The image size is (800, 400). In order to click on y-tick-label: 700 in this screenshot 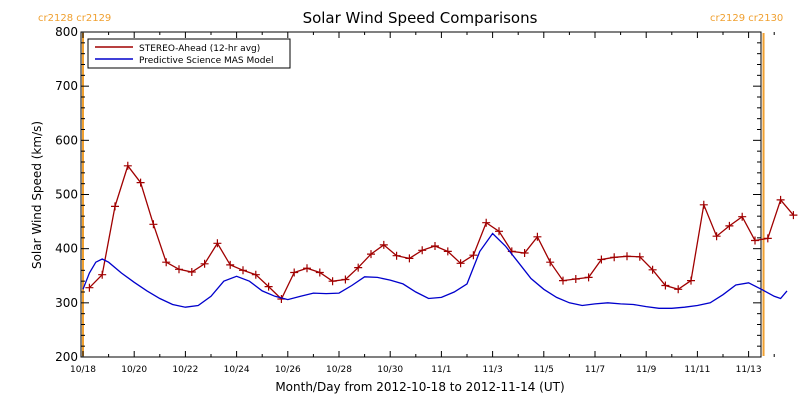, I will do `click(66, 86)`.